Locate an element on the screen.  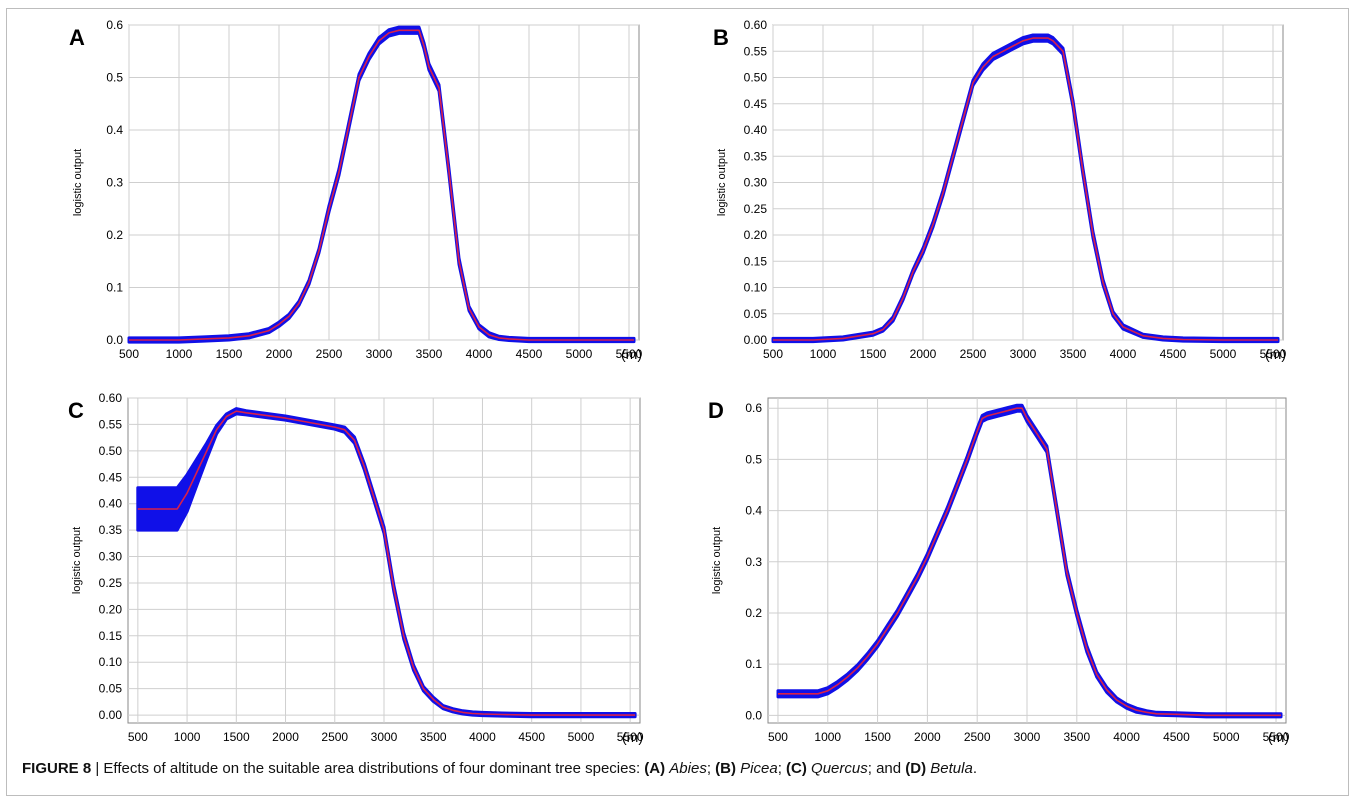
variance-band-d is located at coordinates (1029, 561).